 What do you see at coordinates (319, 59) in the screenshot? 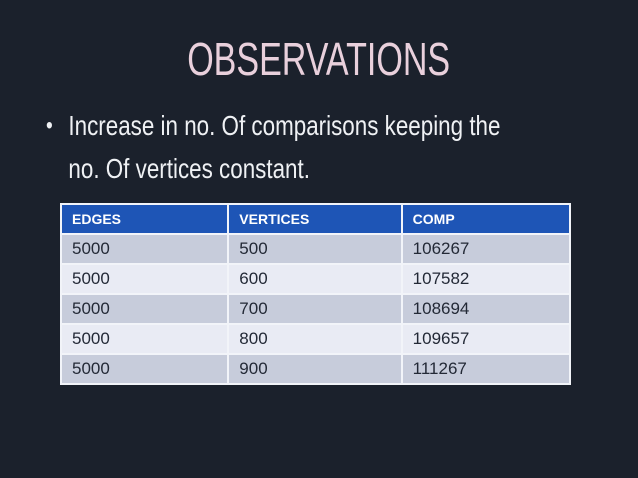
I see `slide-title: OBSERVATIONS` at bounding box center [319, 59].